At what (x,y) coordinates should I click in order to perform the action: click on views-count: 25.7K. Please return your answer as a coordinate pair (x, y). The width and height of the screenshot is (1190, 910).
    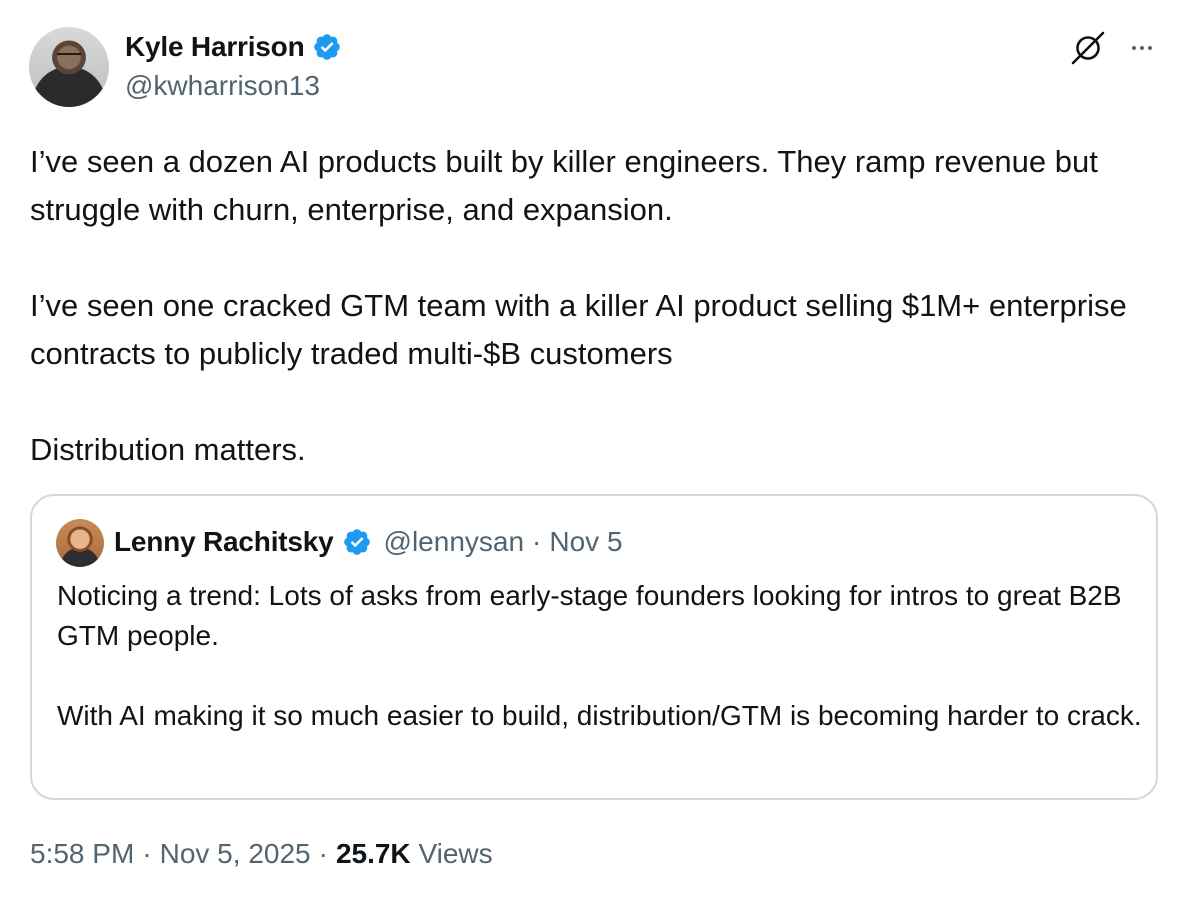
    Looking at the image, I should click on (373, 853).